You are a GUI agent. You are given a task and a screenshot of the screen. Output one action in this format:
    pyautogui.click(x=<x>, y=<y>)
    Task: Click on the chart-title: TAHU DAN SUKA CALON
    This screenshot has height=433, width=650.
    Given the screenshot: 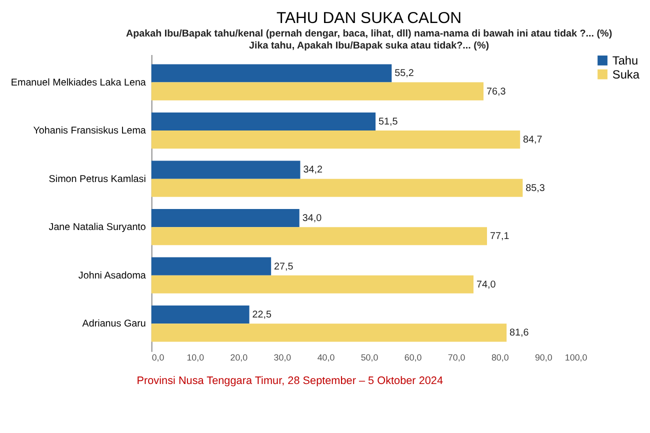 What is the action you would take?
    pyautogui.click(x=369, y=18)
    